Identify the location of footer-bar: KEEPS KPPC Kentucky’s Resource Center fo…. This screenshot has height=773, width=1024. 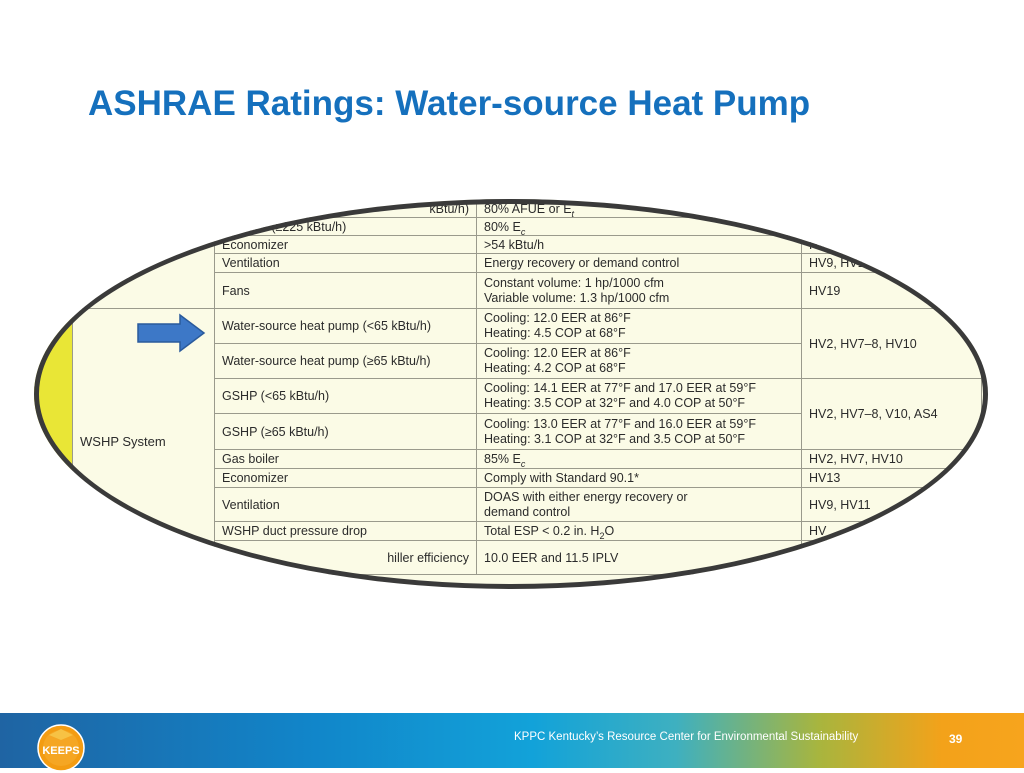
(512, 742).